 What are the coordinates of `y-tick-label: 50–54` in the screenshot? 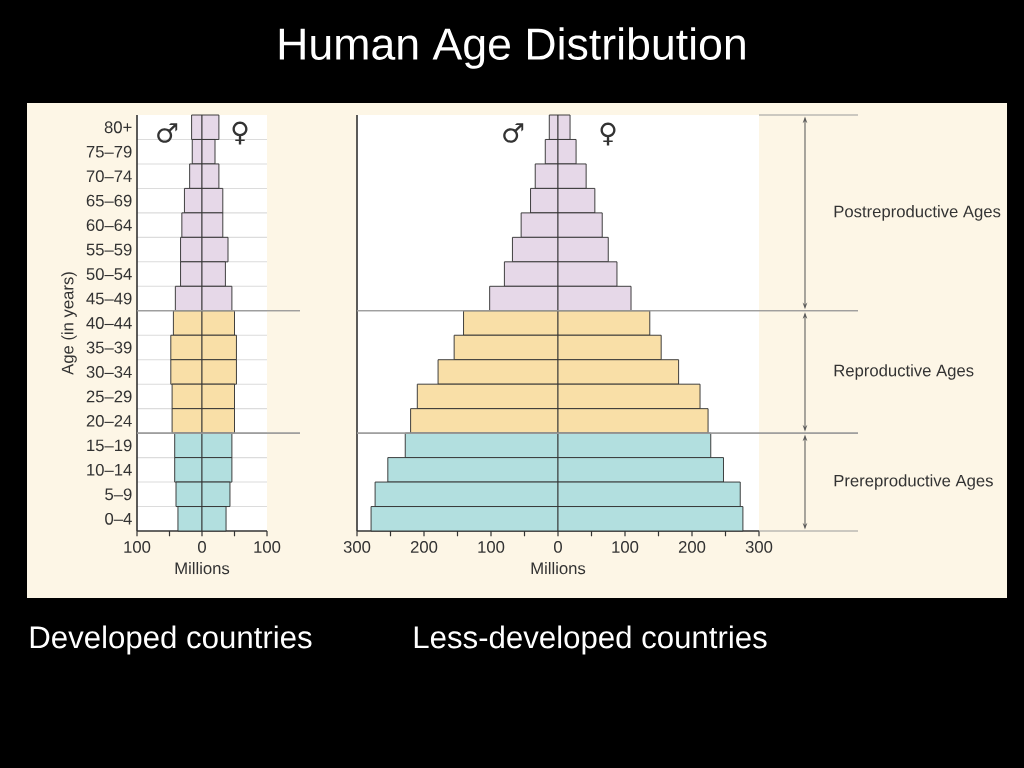 It's located at (109, 274).